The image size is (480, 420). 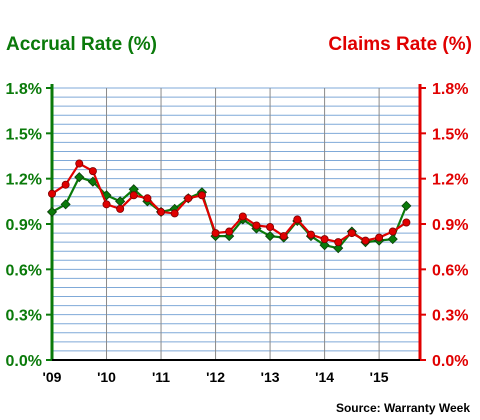 What do you see at coordinates (81, 44) in the screenshot?
I see `left-axis-title: Accrual Rate (%)` at bounding box center [81, 44].